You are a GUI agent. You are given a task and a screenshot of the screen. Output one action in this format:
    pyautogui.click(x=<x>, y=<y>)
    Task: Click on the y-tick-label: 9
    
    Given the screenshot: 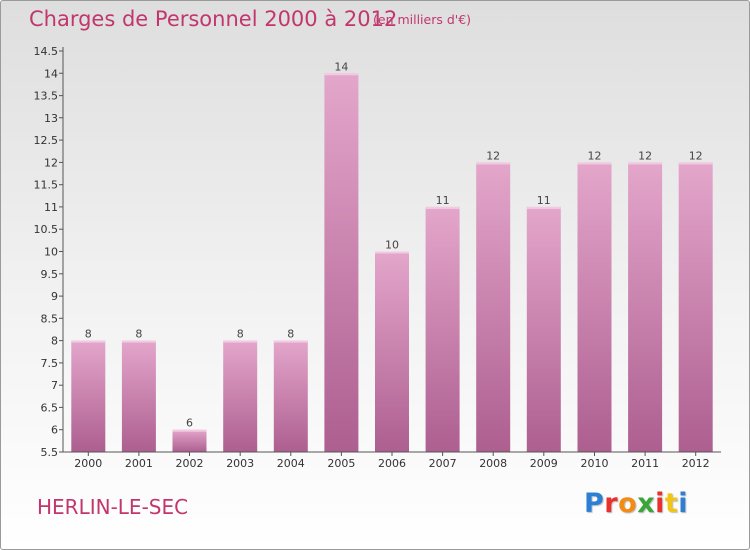 What is the action you would take?
    pyautogui.click(x=54, y=296)
    